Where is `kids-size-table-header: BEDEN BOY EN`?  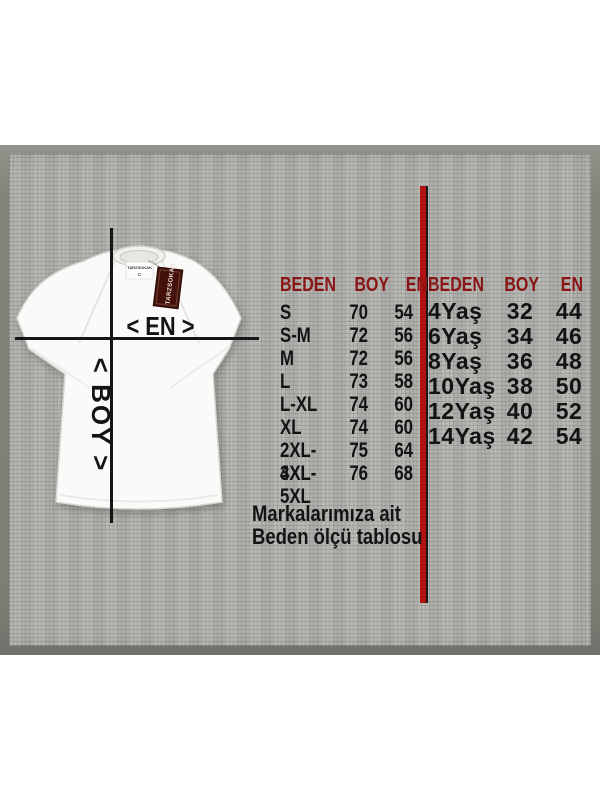
kids-size-table-header: BEDEN BOY EN is located at coordinates (514, 285).